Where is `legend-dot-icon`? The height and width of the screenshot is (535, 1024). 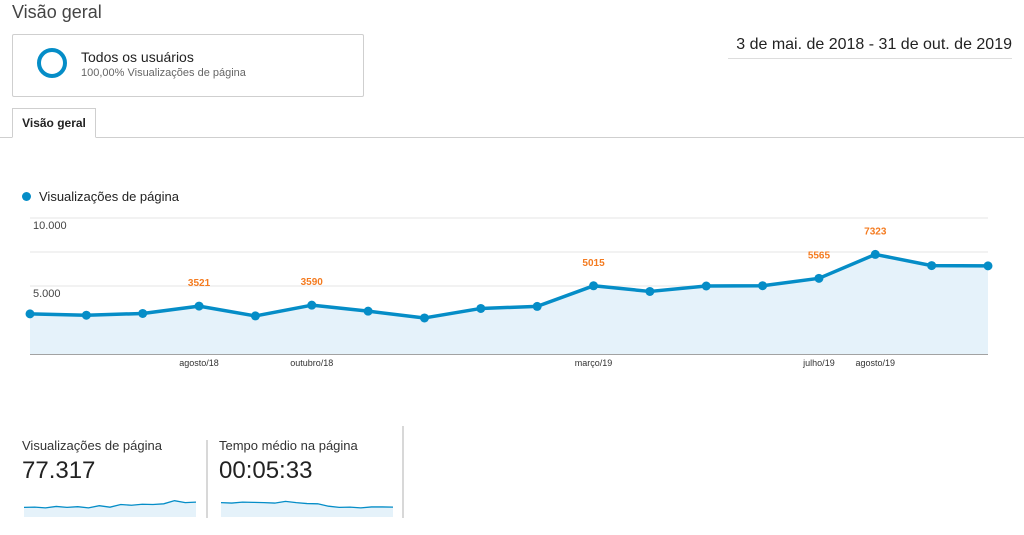
legend-dot-icon is located at coordinates (26, 197).